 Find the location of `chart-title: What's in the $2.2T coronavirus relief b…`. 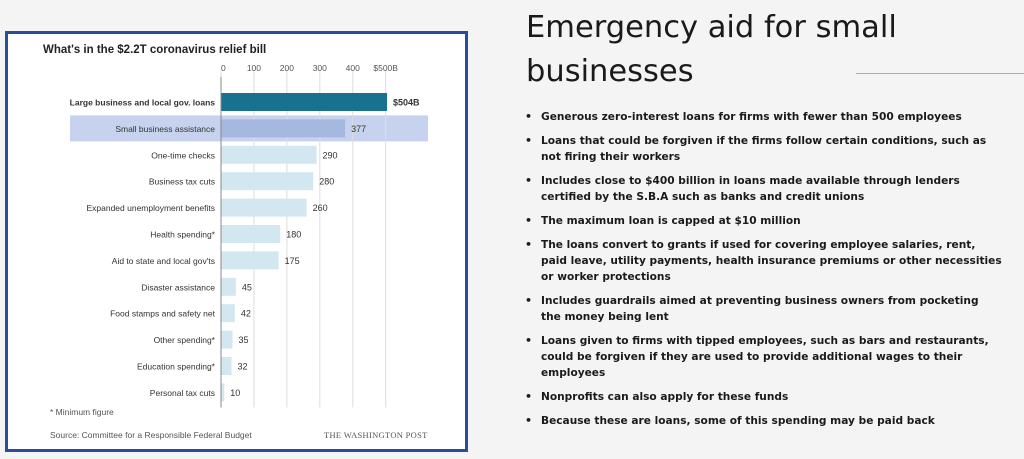

chart-title: What's in the $2.2T coronavirus relief b… is located at coordinates (155, 50).